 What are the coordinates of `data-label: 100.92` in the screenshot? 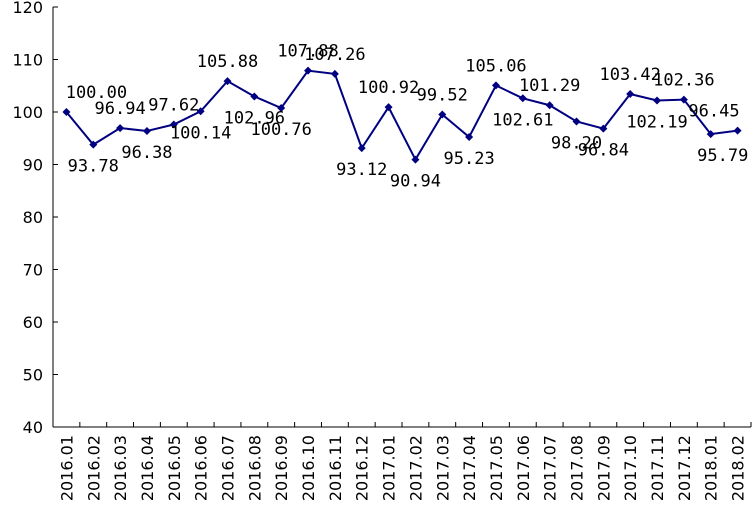 It's located at (388, 88).